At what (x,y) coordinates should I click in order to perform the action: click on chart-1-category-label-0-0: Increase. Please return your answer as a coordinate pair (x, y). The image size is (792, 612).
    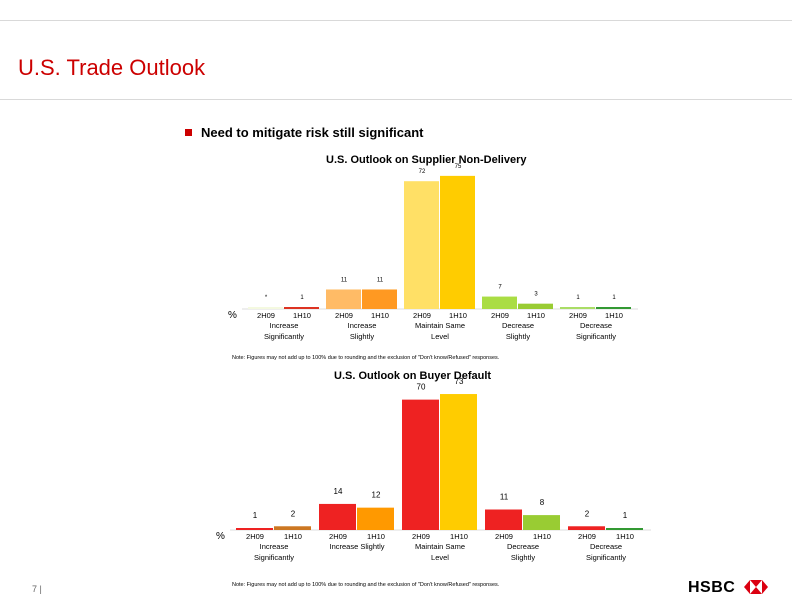
    Looking at the image, I should click on (284, 325).